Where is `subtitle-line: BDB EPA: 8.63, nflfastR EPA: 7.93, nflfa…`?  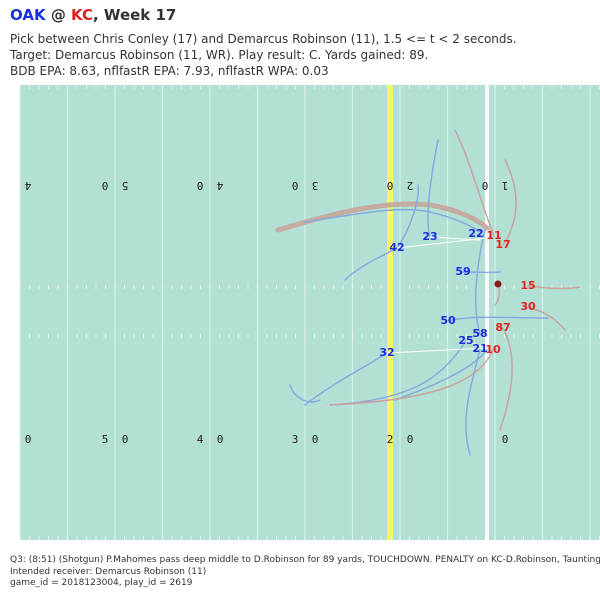 subtitle-line: BDB EPA: 8.63, nflfastR EPA: 7.93, nflfa… is located at coordinates (169, 71).